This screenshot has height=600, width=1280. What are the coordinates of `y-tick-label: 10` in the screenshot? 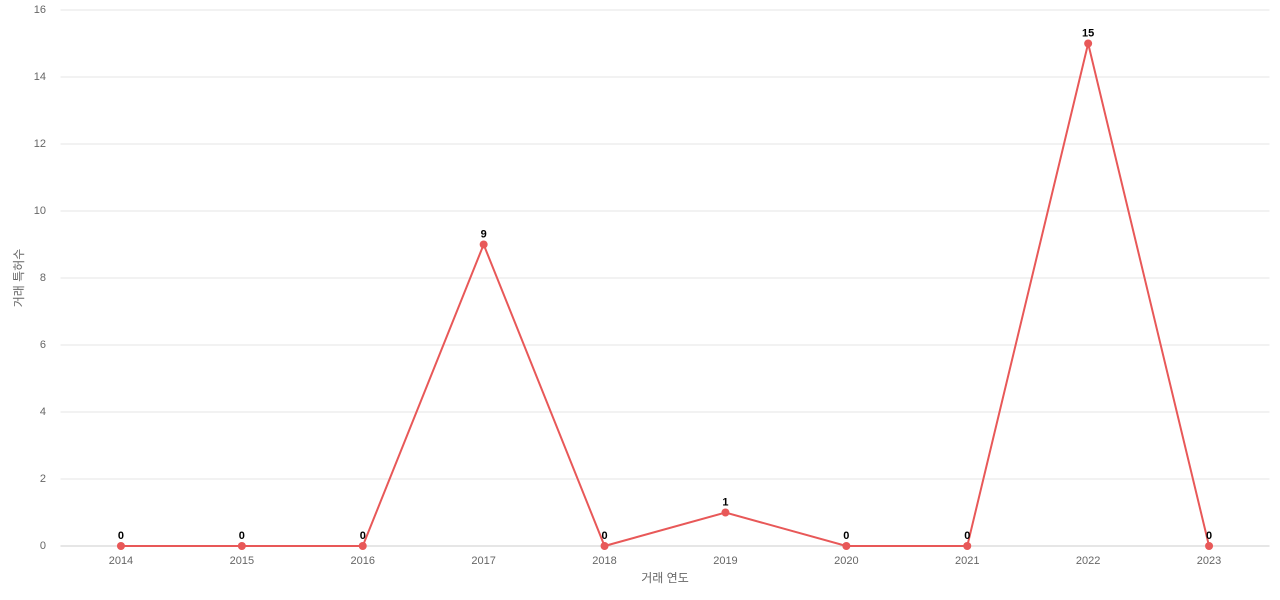 It's located at (40, 211).